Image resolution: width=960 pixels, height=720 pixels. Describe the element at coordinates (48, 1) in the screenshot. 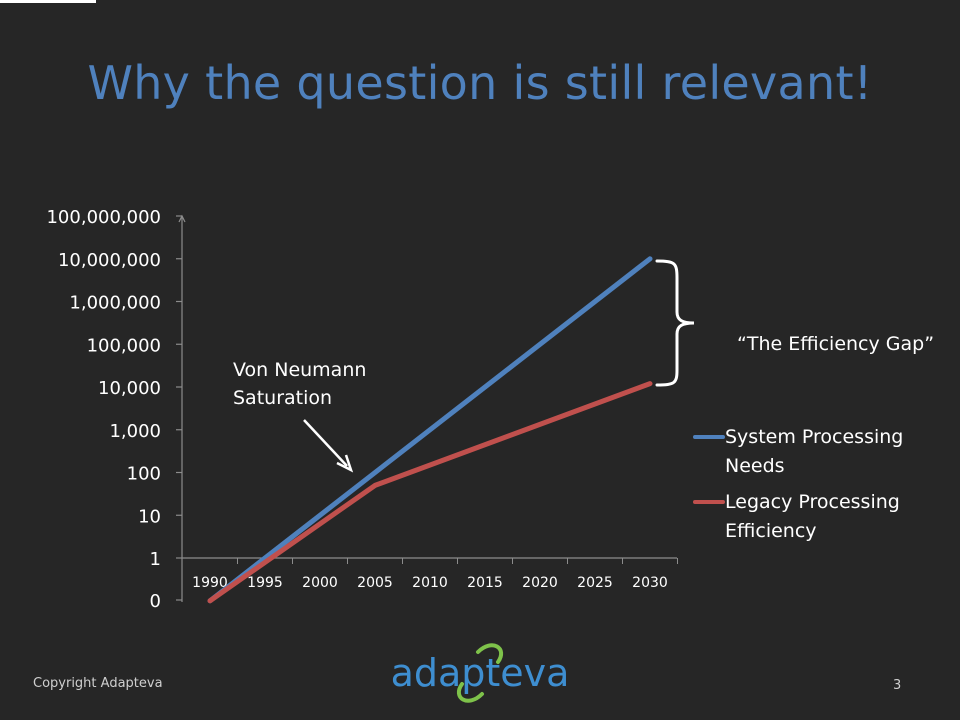

I see `corner-accent` at that location.